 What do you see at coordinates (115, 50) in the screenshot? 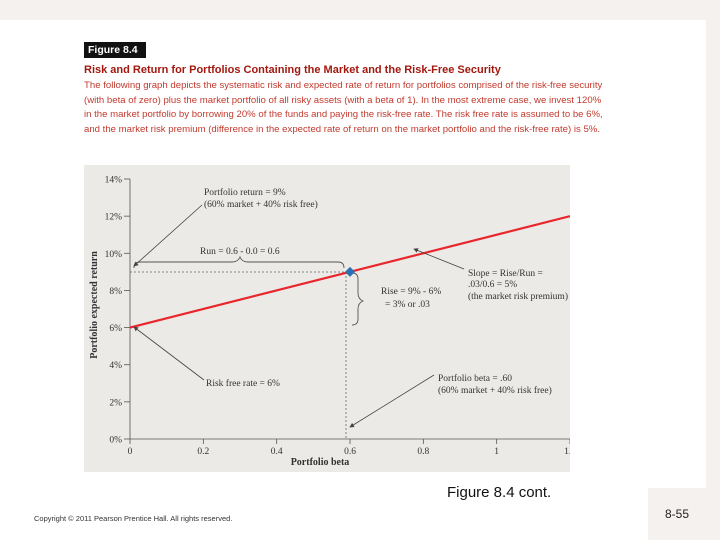
I see `figure-badge: Figure 8.4` at bounding box center [115, 50].